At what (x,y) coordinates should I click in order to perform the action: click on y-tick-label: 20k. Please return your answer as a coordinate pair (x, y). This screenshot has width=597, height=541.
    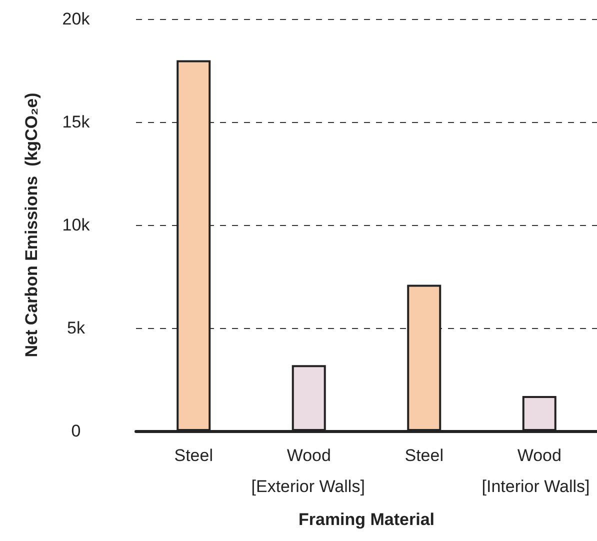
    Looking at the image, I should click on (76, 19).